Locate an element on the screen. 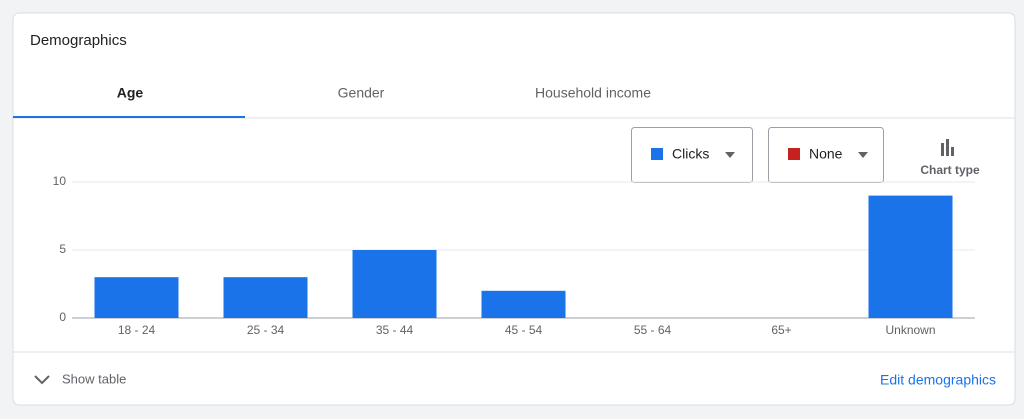  metric-dropdown: Clicks is located at coordinates (692, 155).